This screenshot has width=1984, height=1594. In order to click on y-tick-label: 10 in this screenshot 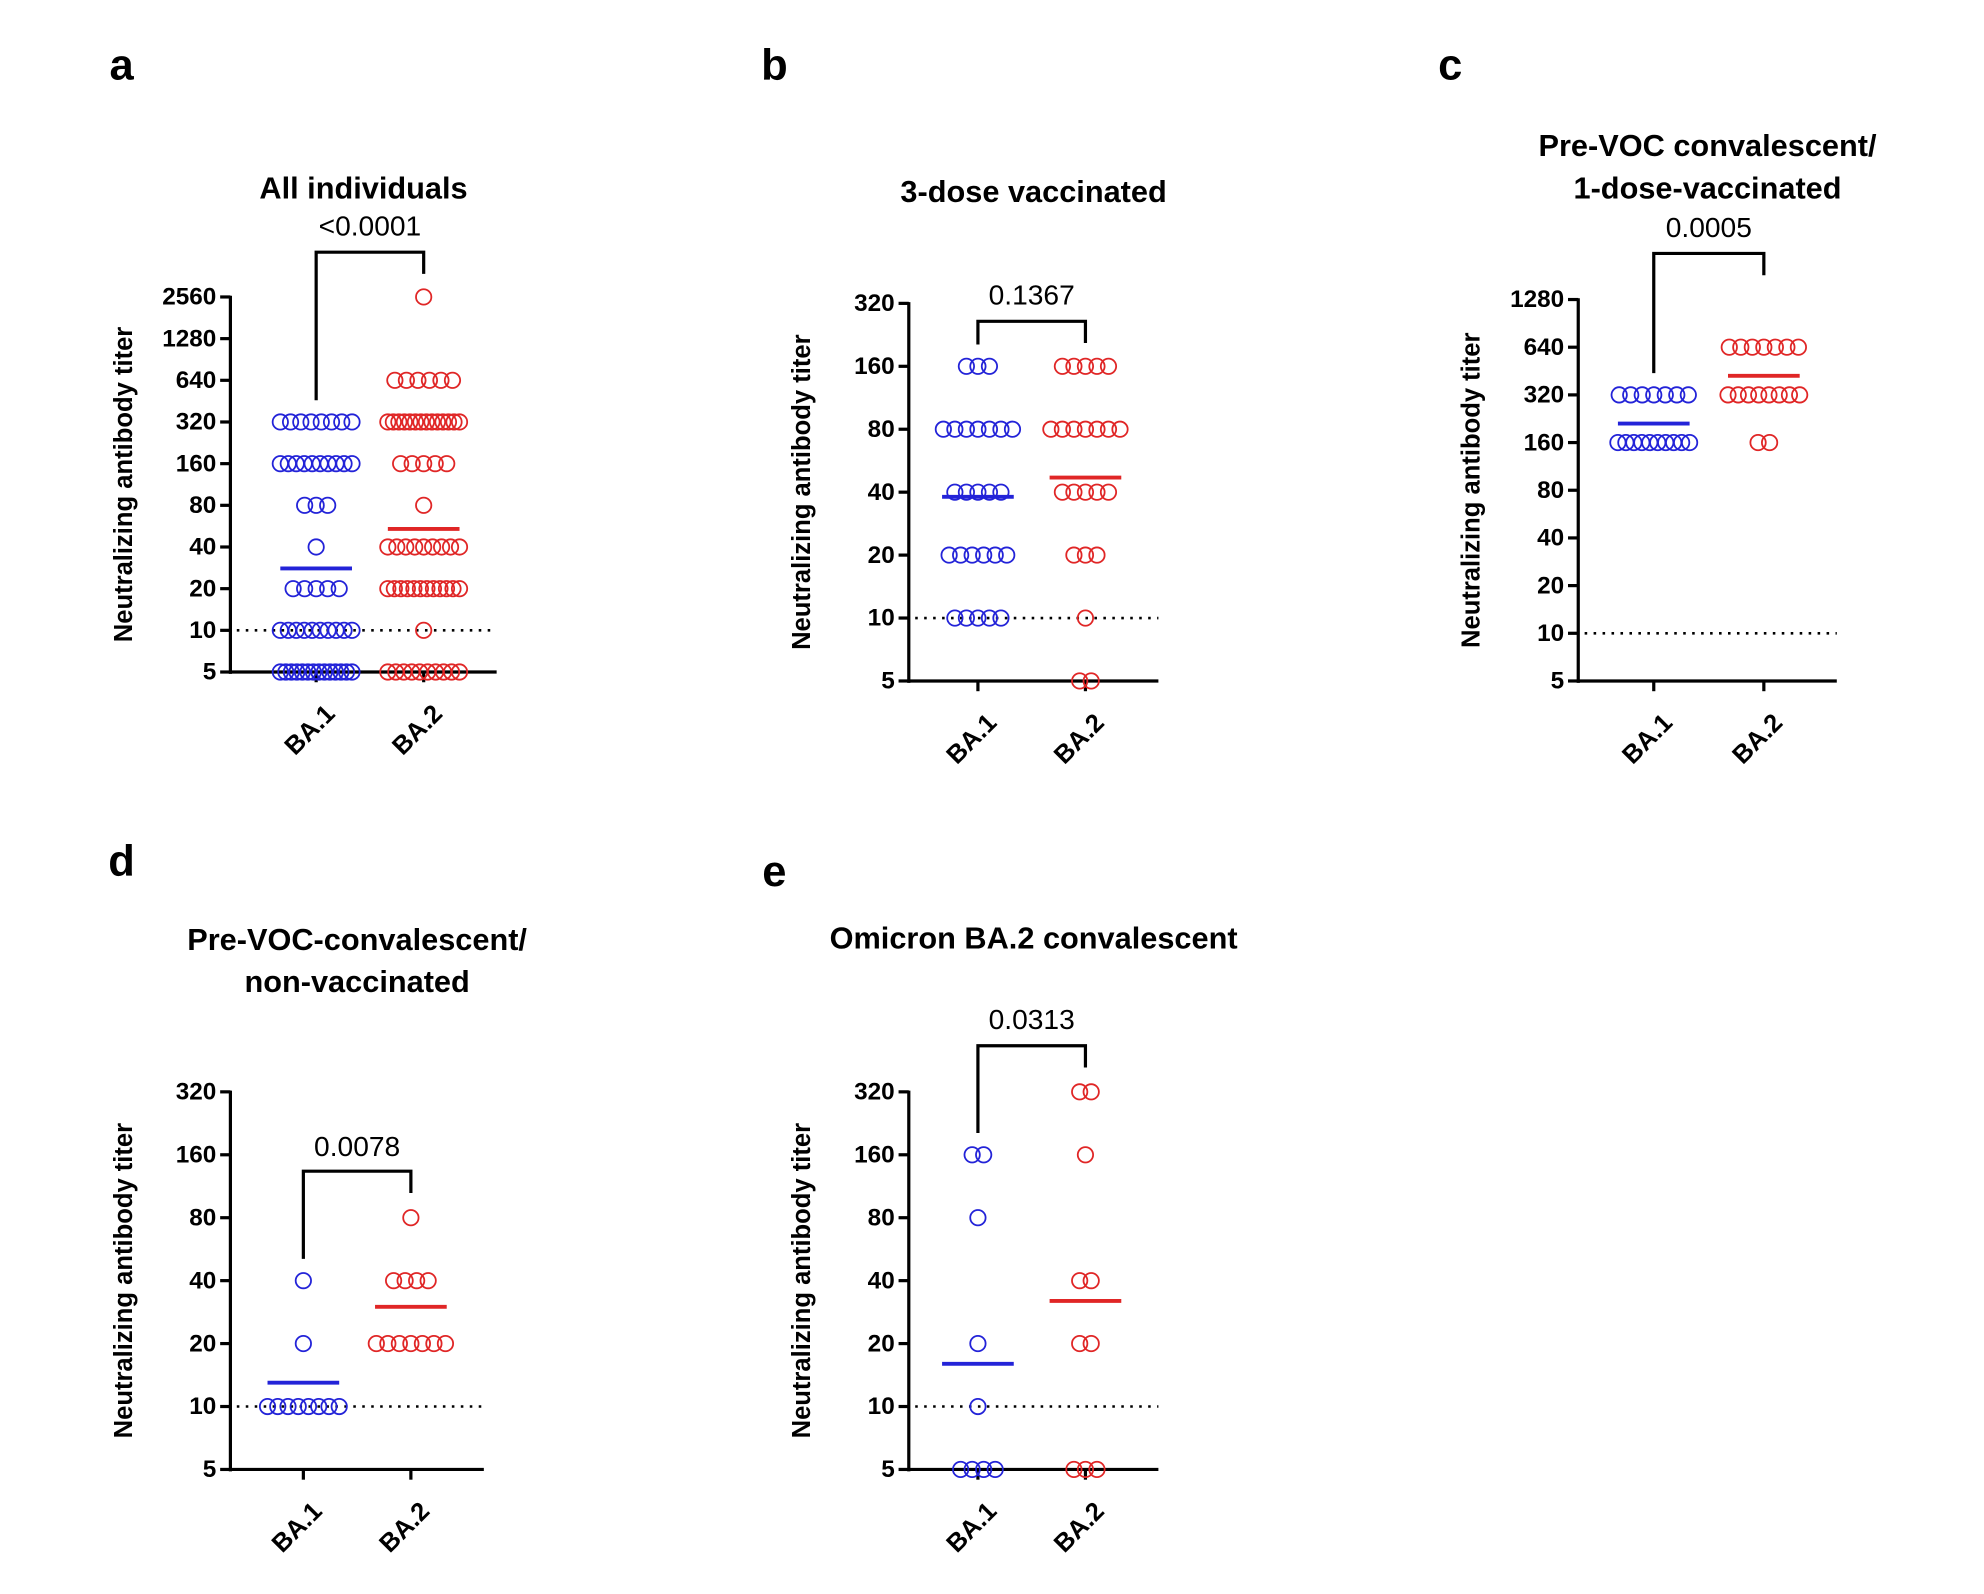, I will do `click(881, 618)`.